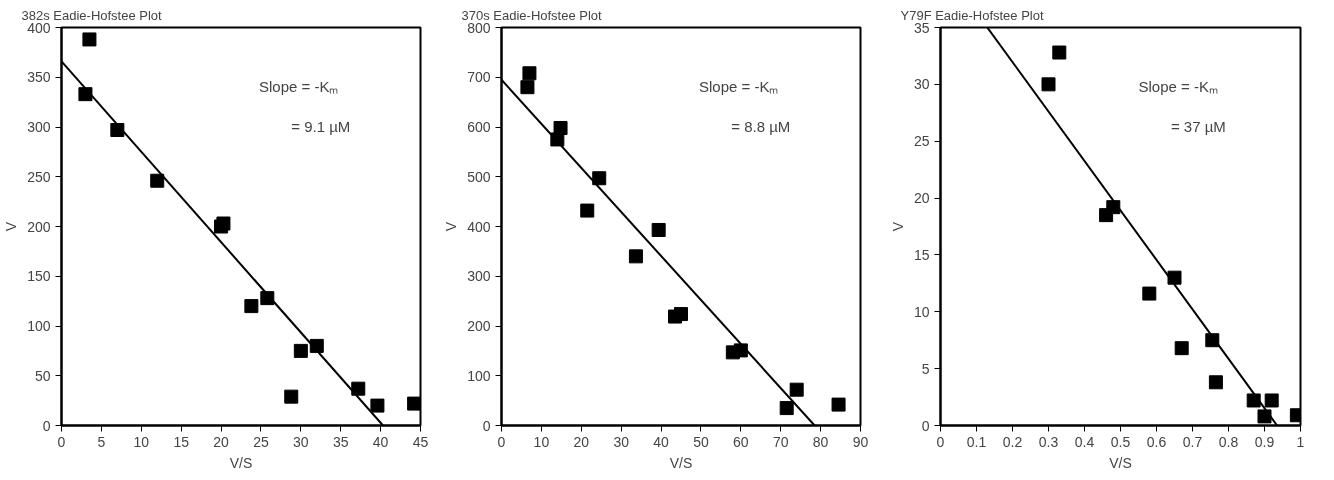  Describe the element at coordinates (921, 141) in the screenshot. I see `y-tick-label: 25` at that location.